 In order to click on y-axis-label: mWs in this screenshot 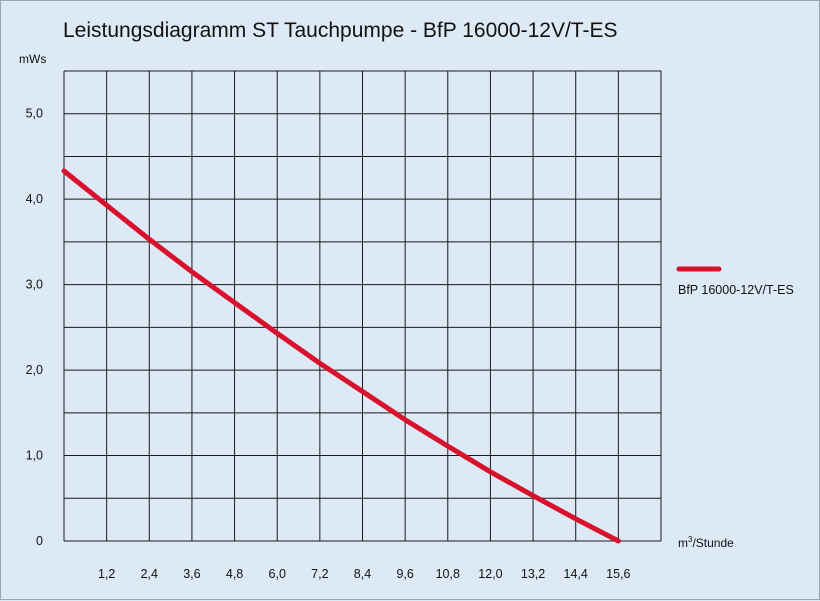, I will do `click(32, 59)`.